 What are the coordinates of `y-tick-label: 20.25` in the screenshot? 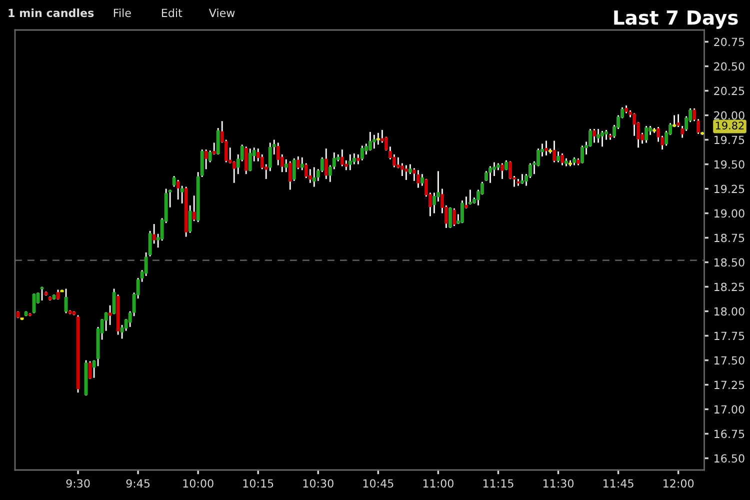 It's located at (729, 91).